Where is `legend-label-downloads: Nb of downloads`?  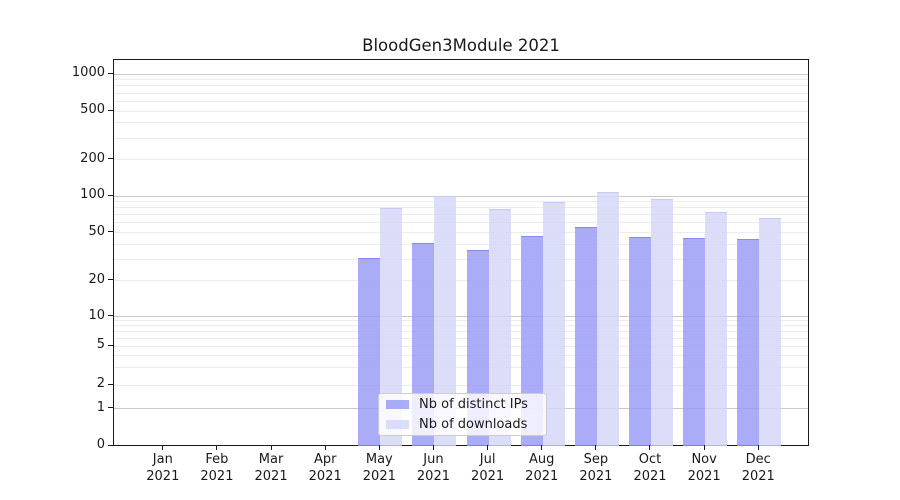
legend-label-downloads: Nb of downloads is located at coordinates (473, 424).